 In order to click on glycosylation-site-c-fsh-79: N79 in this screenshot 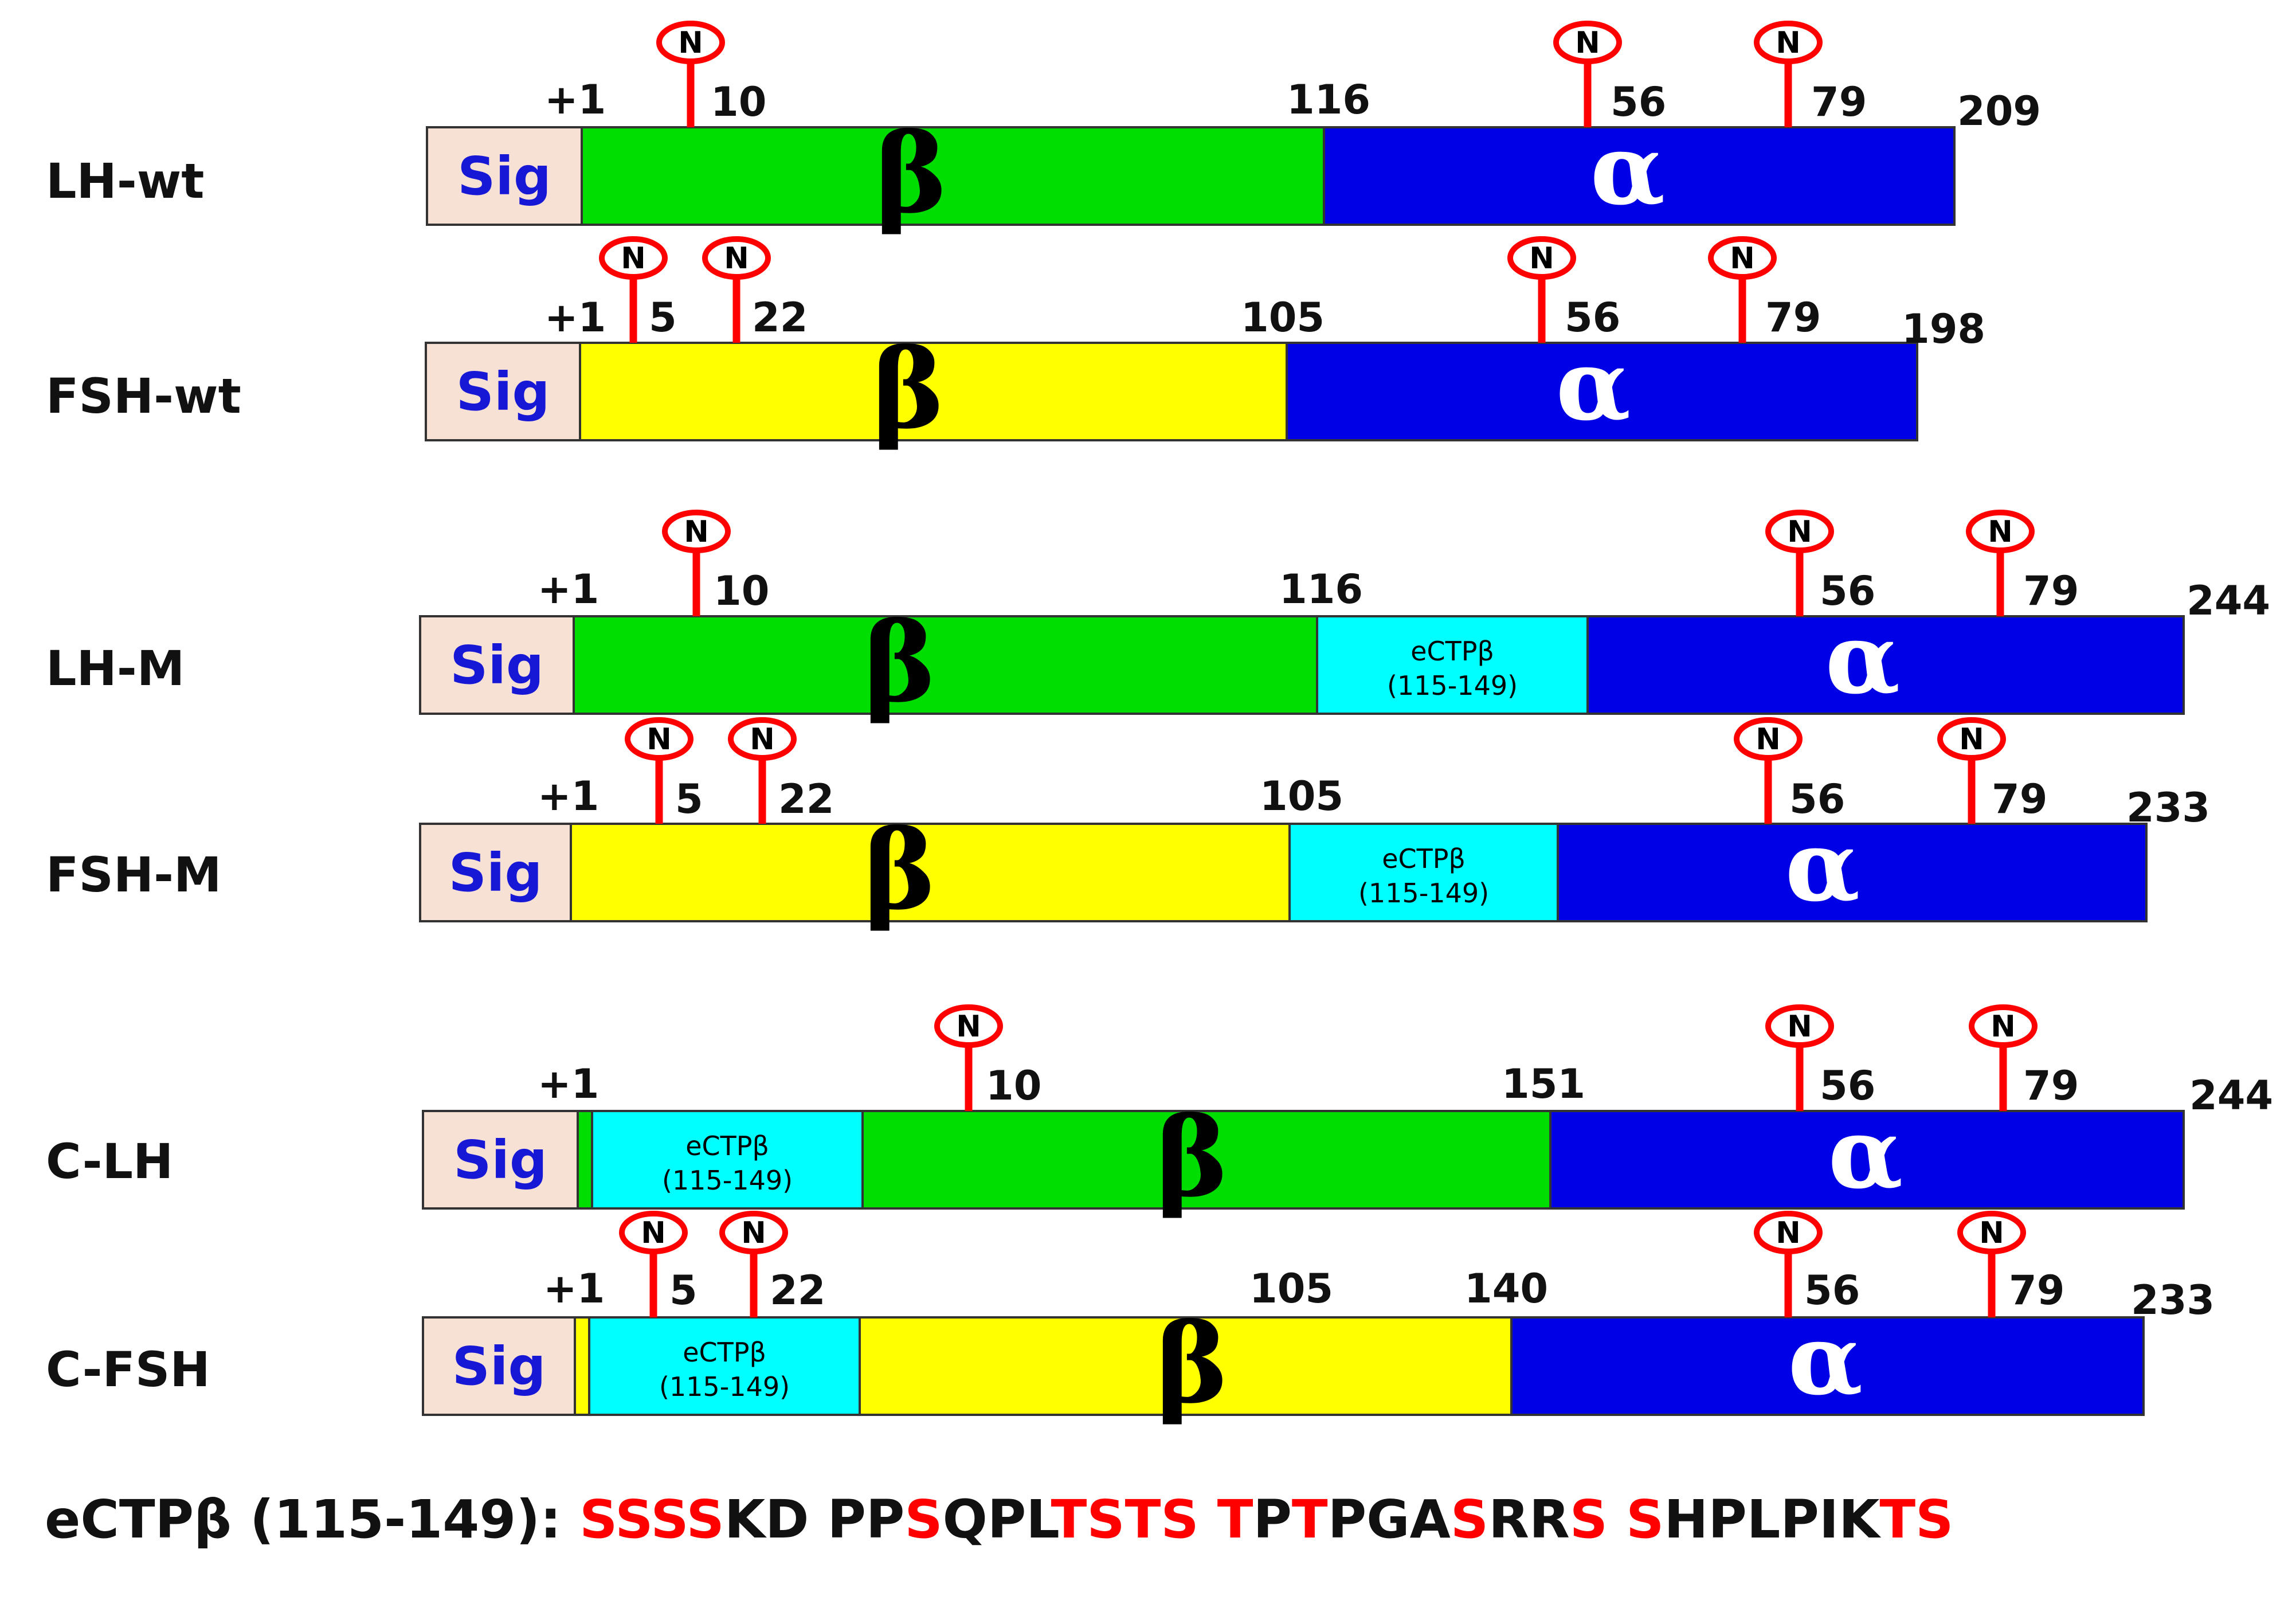, I will do `click(2010, 1264)`.